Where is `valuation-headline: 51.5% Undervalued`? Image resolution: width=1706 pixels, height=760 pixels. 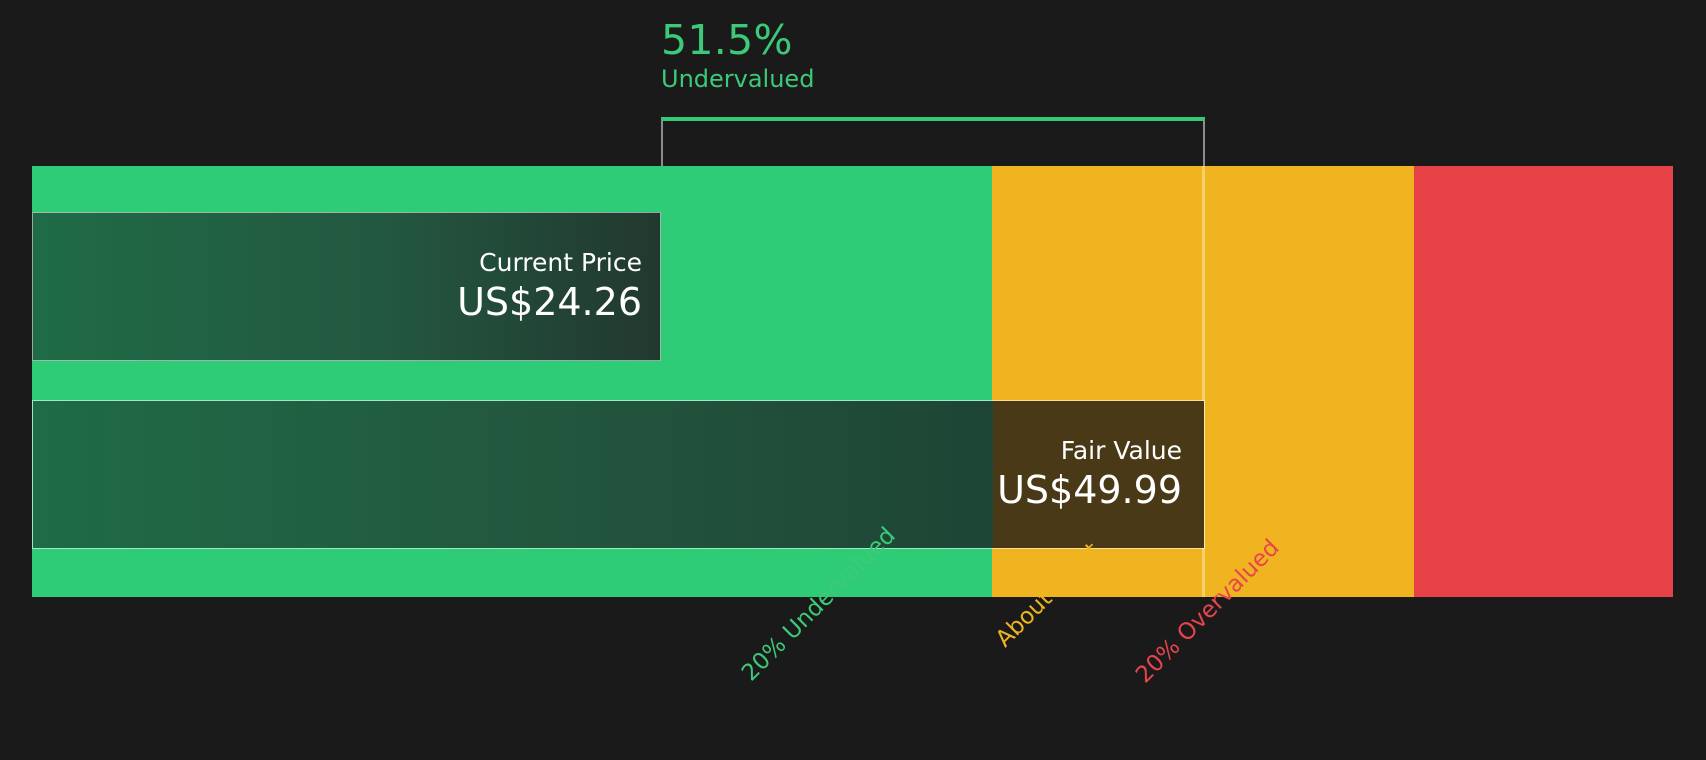 valuation-headline: 51.5% Undervalued is located at coordinates (737, 56).